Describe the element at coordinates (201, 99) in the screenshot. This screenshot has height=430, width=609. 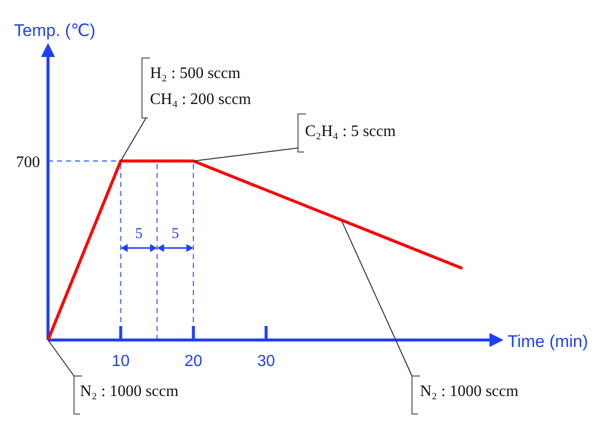
I see `text: CH₄ : 200 sccm` at that location.